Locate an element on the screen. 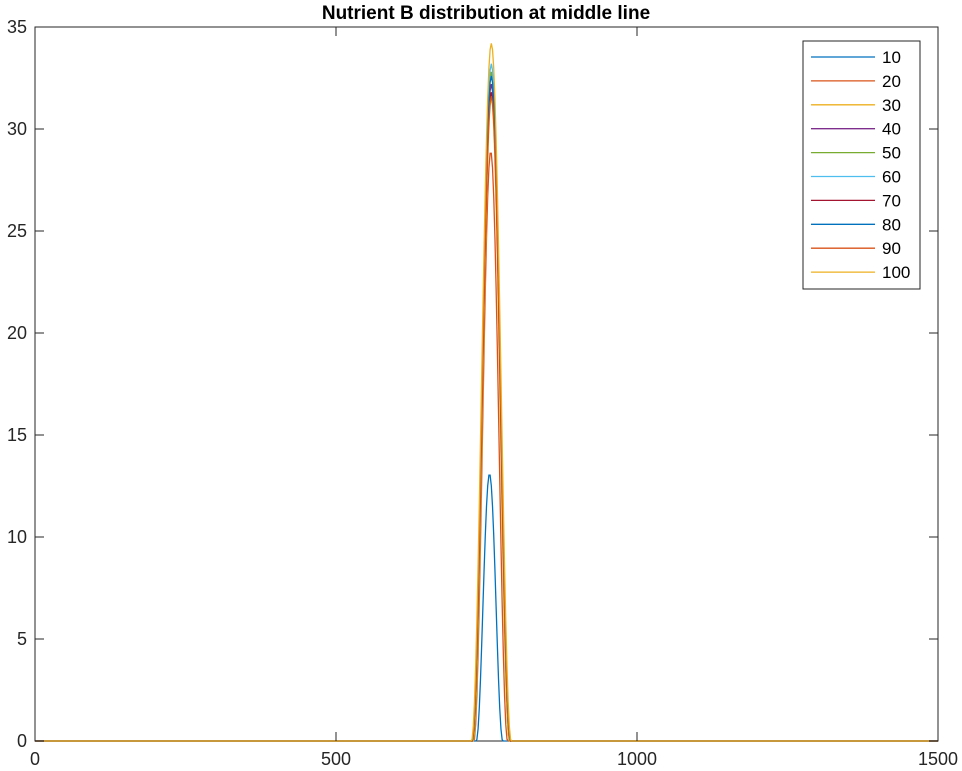  y-tick-label: 0 is located at coordinates (22, 741).